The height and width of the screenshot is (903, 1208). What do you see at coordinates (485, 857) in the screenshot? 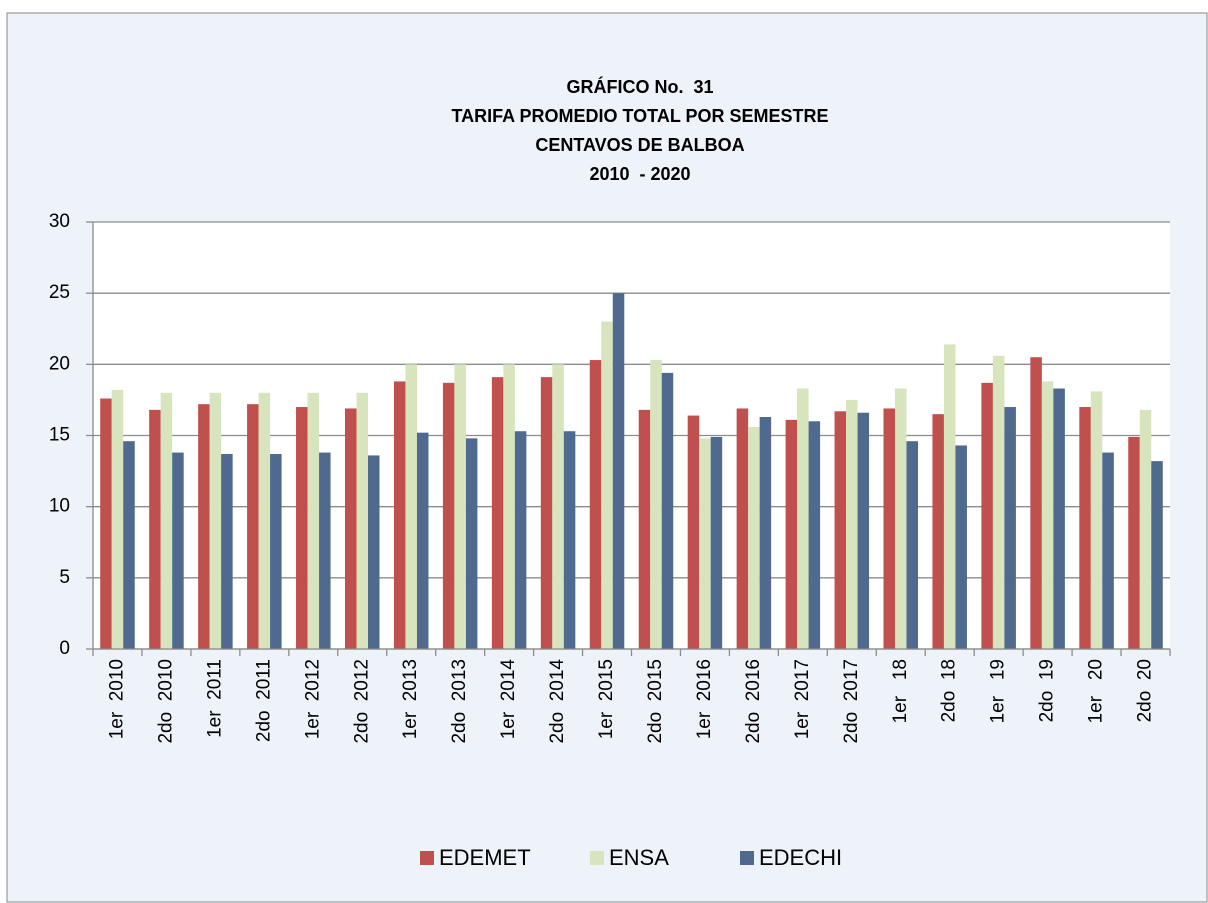
I see `legend-label: EDEMET` at bounding box center [485, 857].